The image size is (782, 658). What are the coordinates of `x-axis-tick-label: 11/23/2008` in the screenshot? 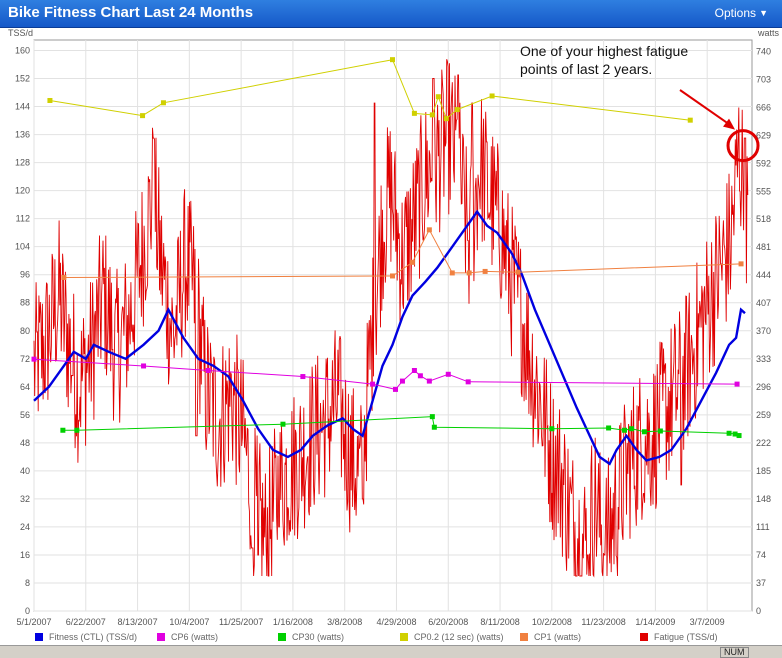 It's located at (603, 622).